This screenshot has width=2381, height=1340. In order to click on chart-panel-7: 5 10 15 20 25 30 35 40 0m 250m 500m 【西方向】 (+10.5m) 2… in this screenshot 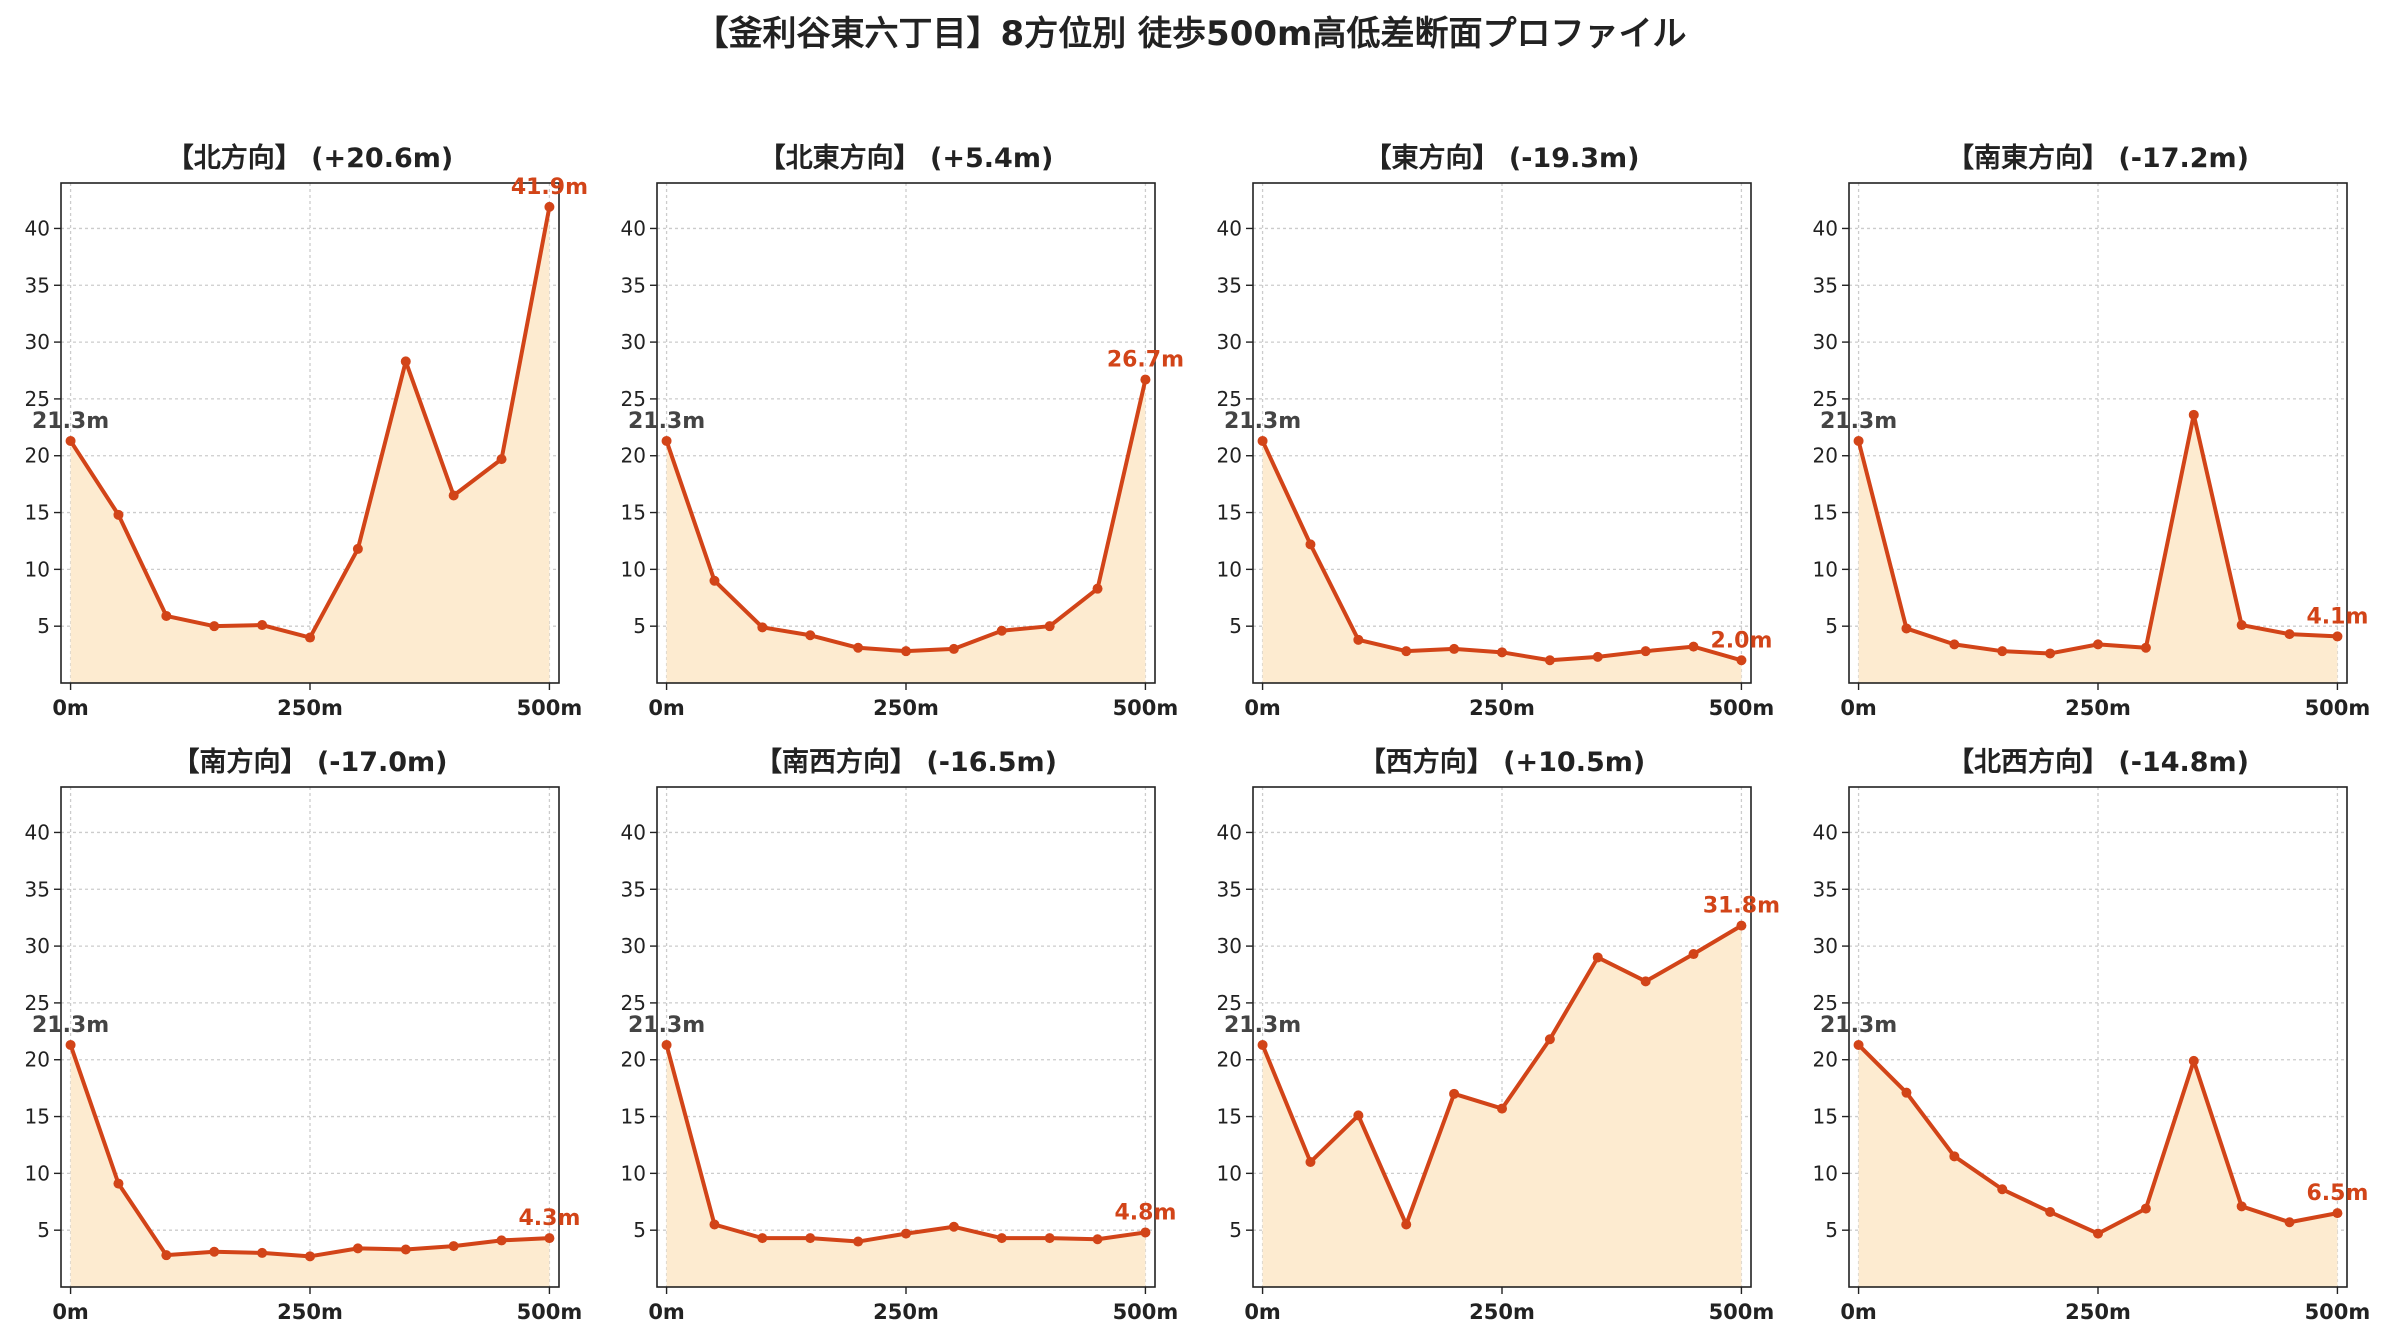, I will do `click(1498, 1035)`.